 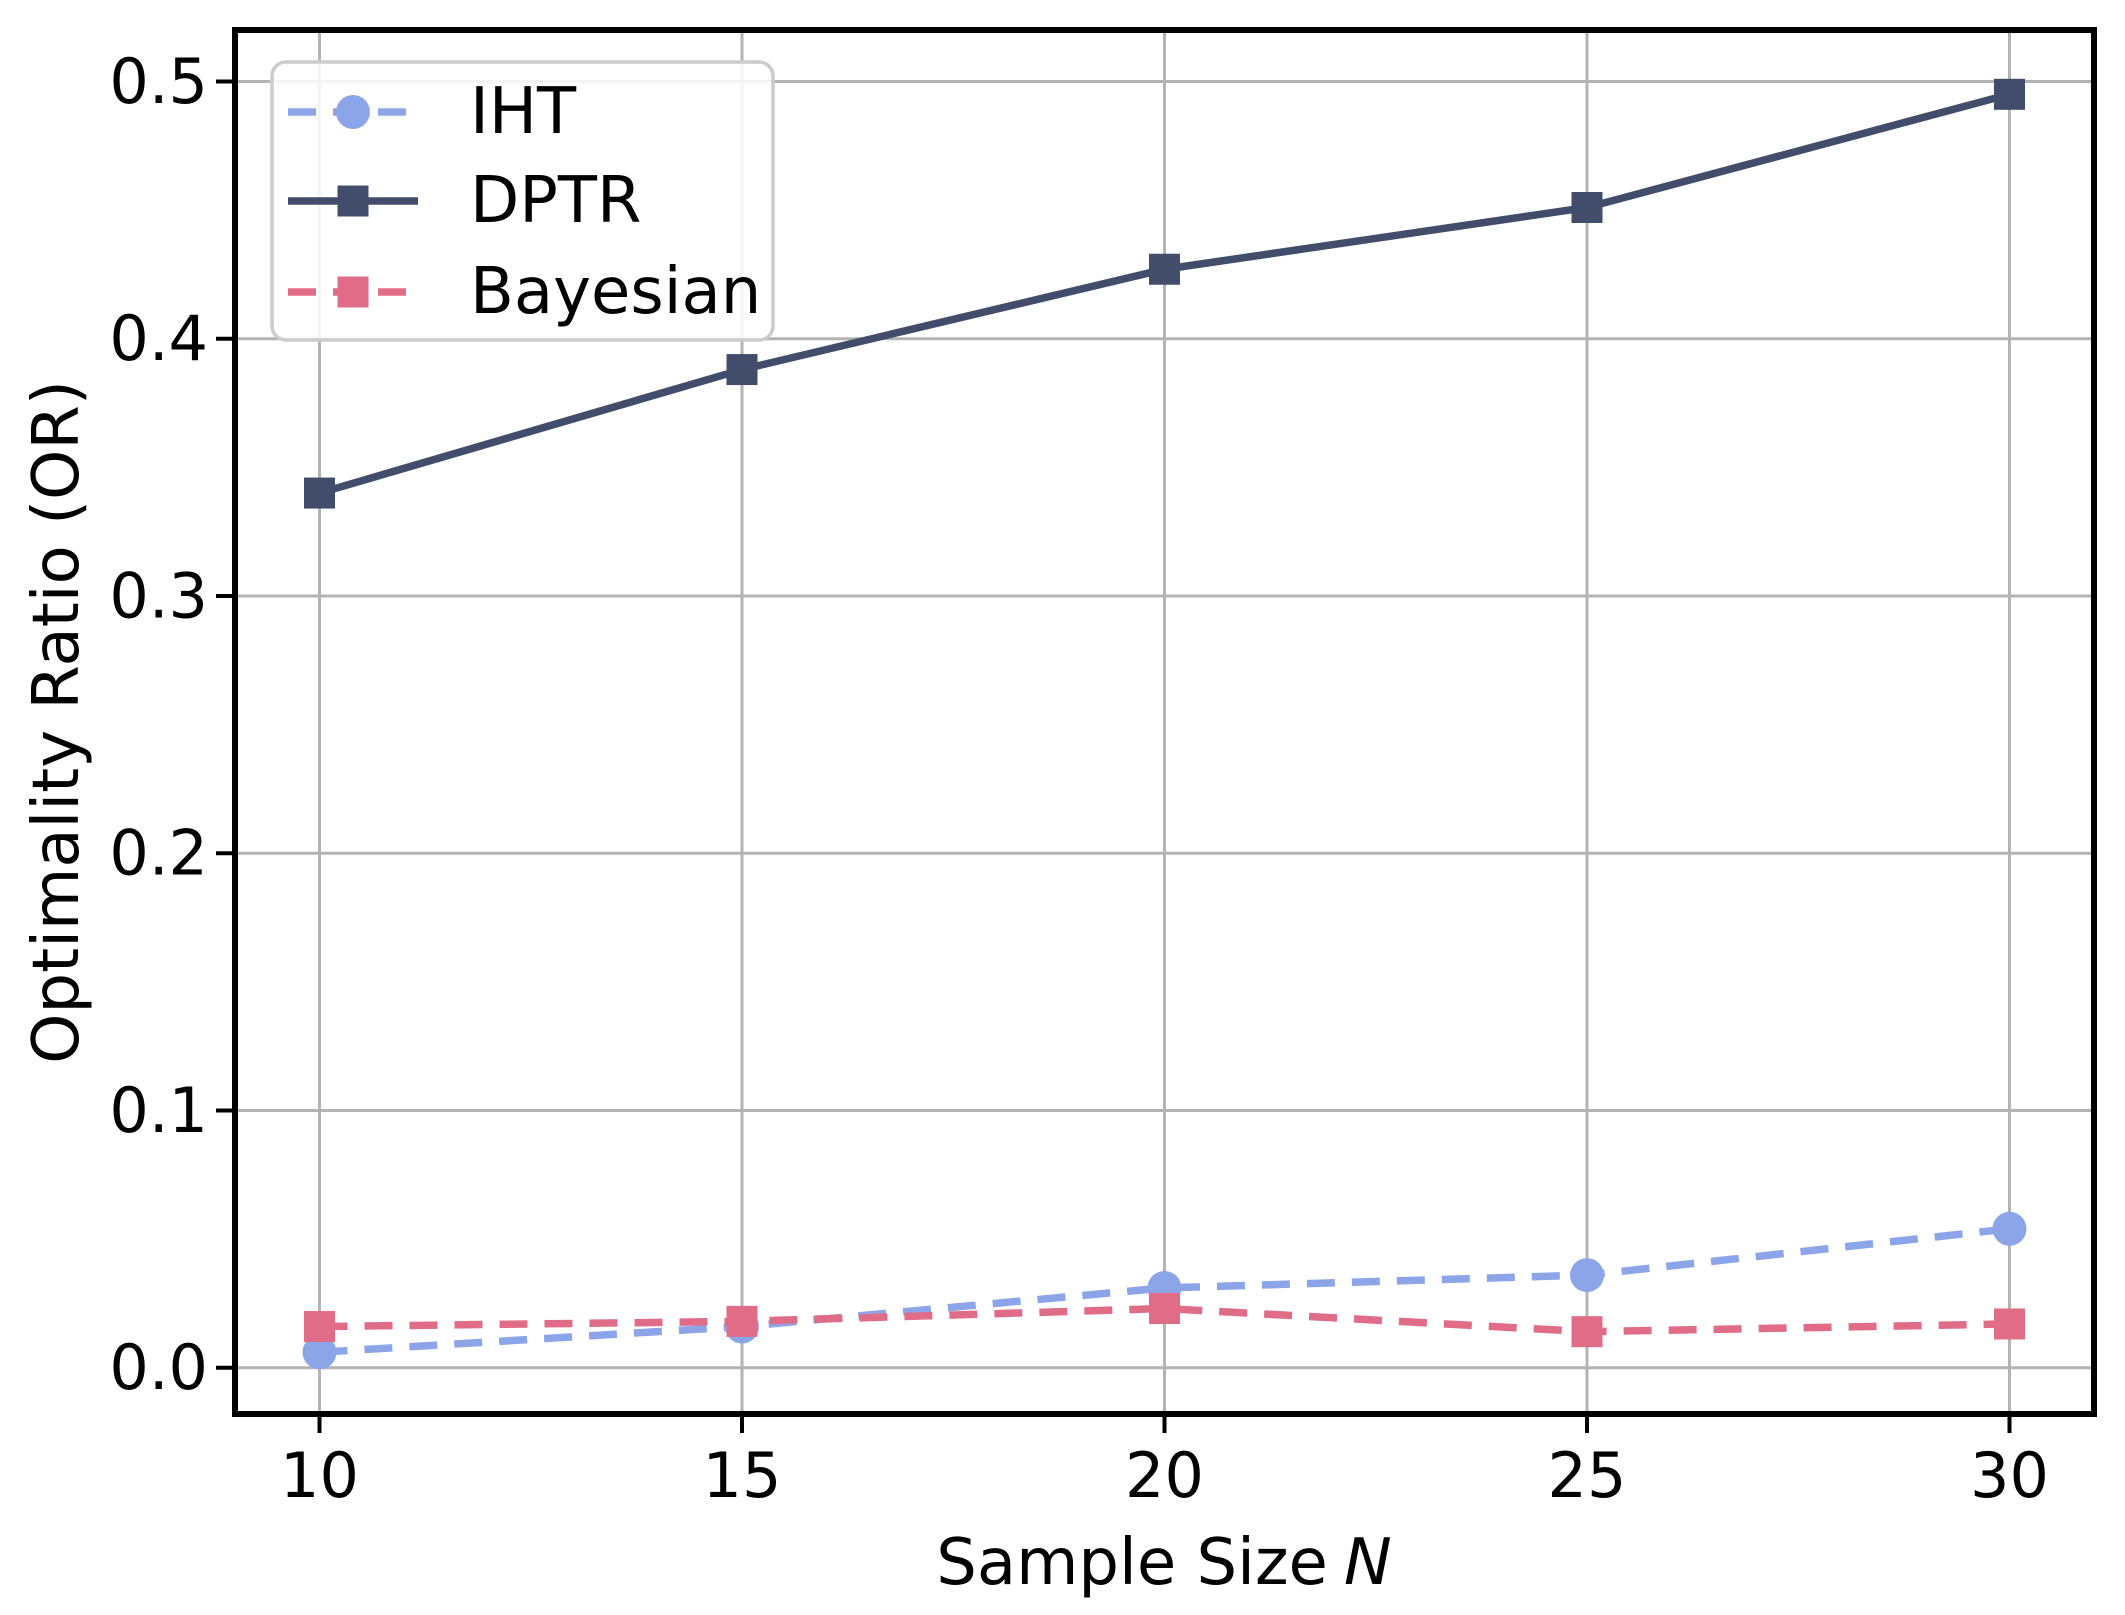 What do you see at coordinates (1164, 1475) in the screenshot?
I see `x-tick-label-20: 20` at bounding box center [1164, 1475].